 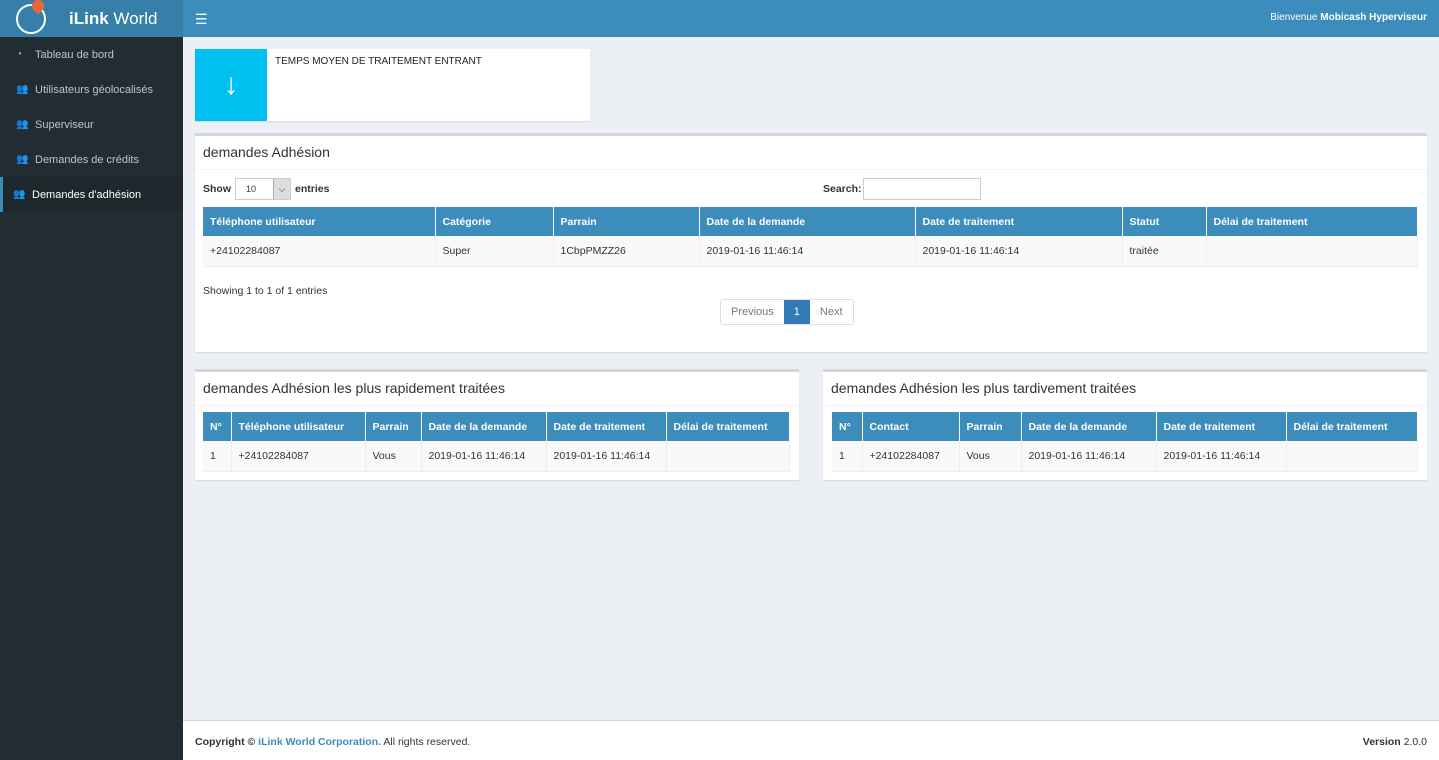 I want to click on sidebar-item-label: Demandes de crédits, so click(x=87, y=159).